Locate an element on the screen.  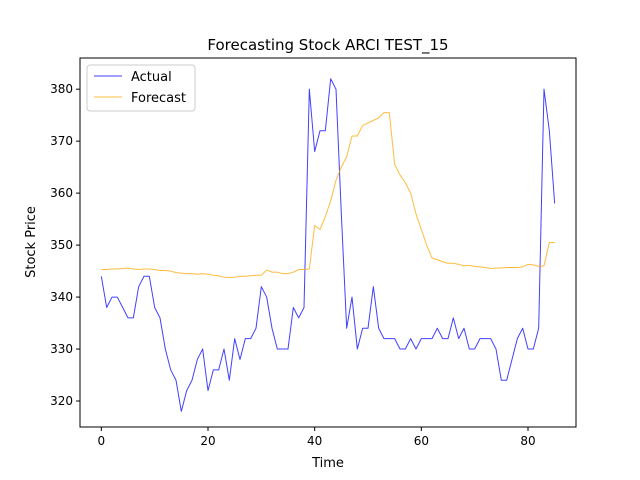
x-axis-label: Time is located at coordinates (327, 463).